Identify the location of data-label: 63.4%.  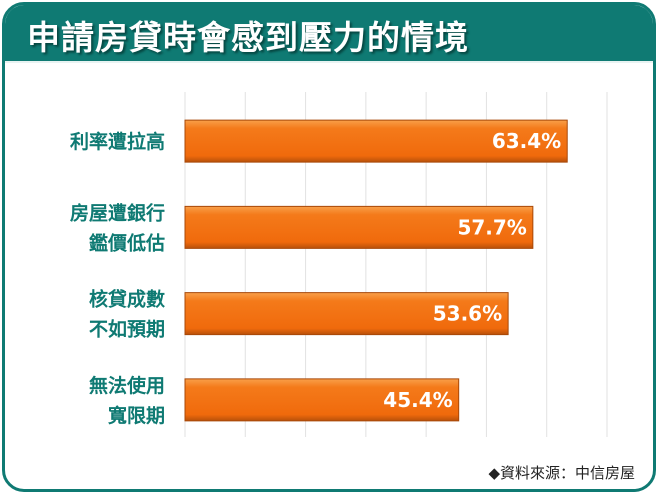
(526, 141).